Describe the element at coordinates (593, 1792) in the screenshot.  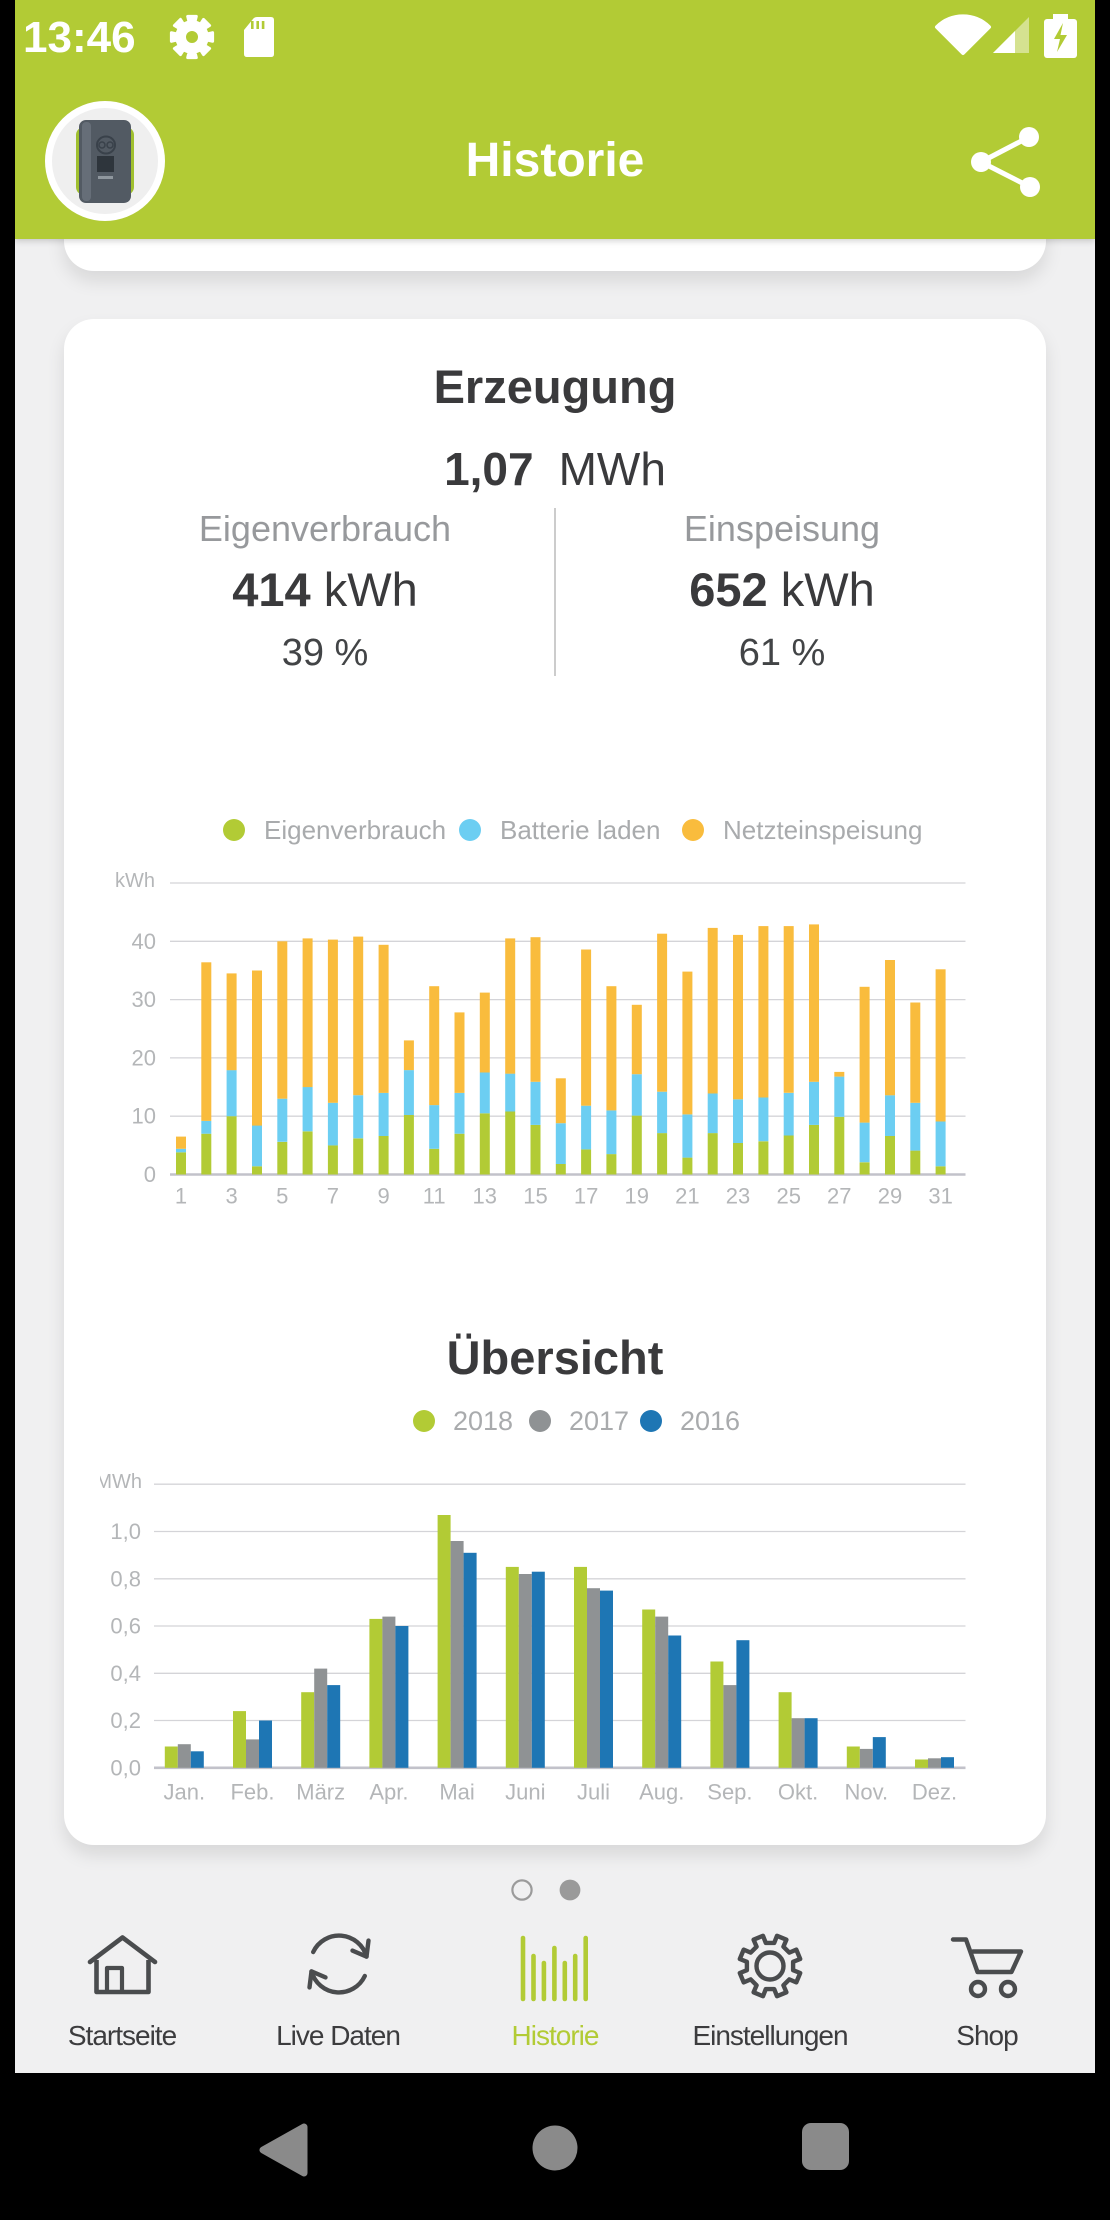
I see `svg-text: Juli` at that location.